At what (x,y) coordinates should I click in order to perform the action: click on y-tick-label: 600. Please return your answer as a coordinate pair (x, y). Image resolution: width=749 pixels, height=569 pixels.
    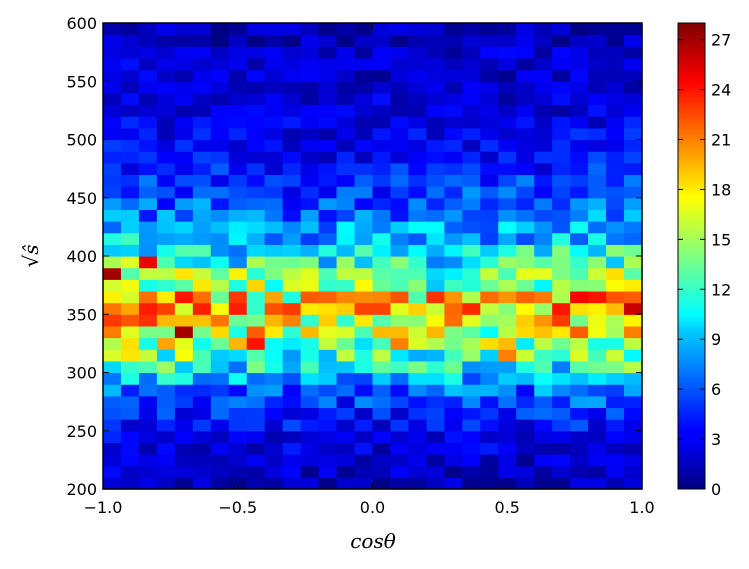
    Looking at the image, I should click on (81, 23).